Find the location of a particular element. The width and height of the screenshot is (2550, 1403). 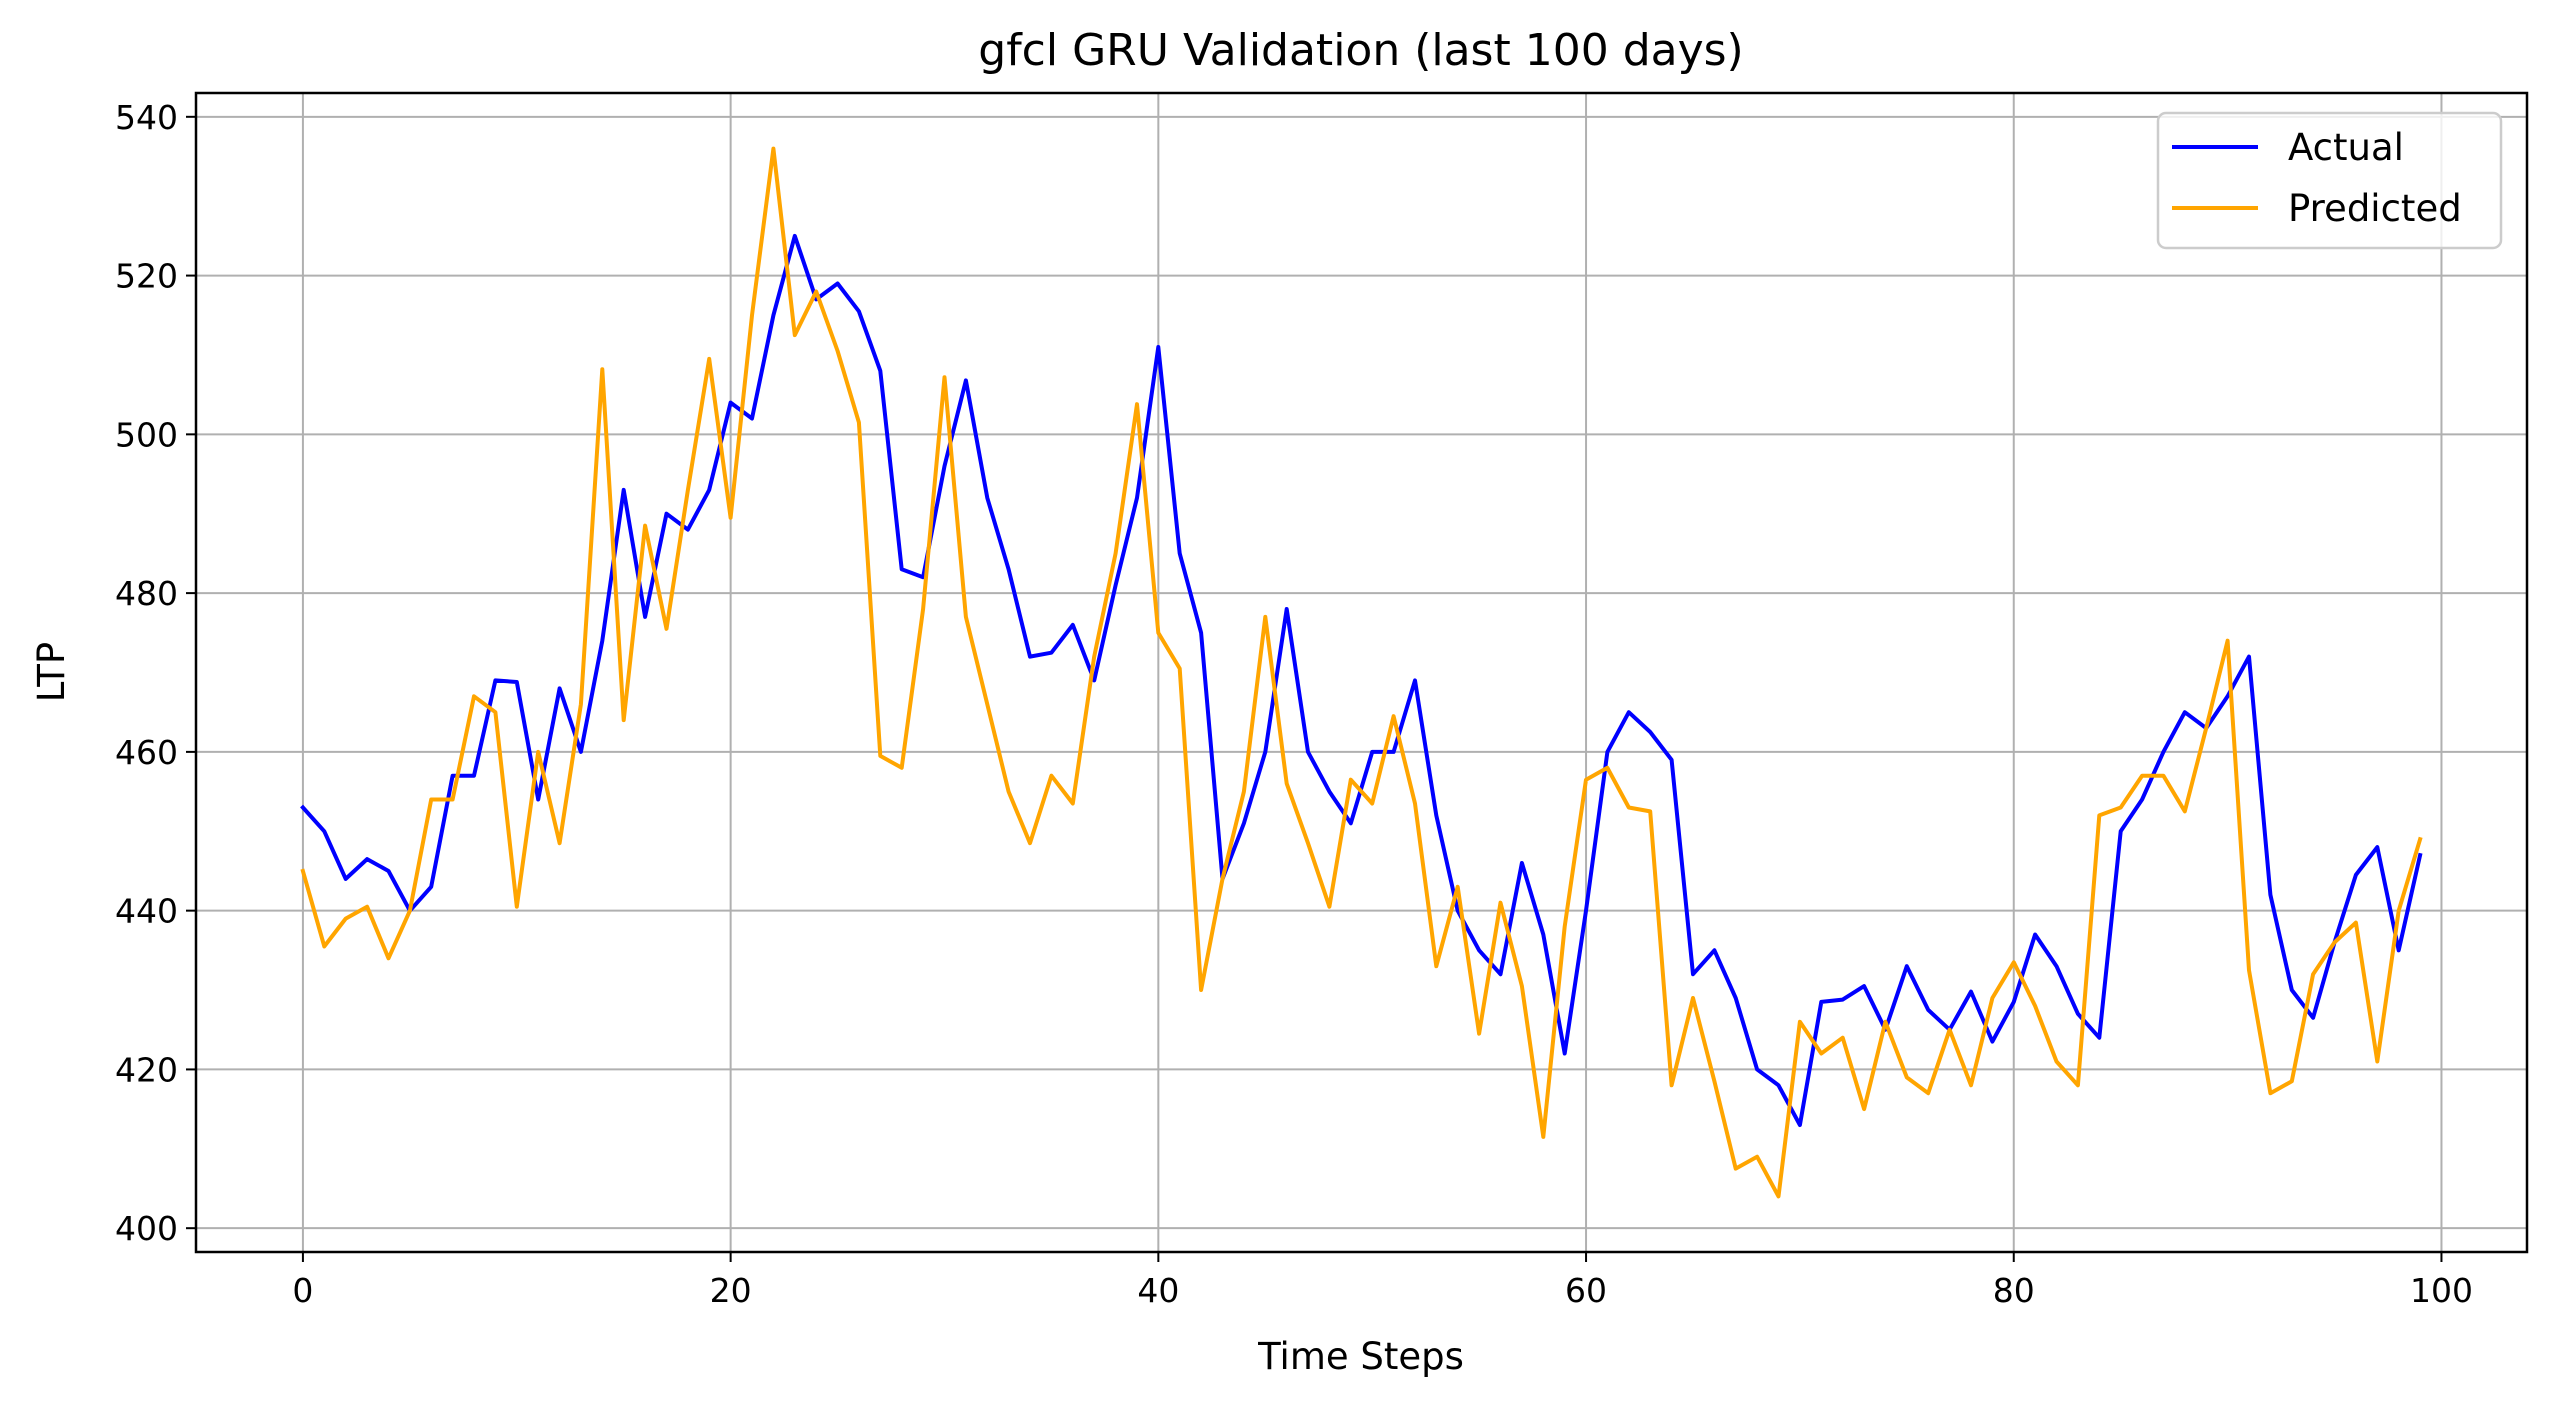

y-tick-label: 460 is located at coordinates (146, 752).